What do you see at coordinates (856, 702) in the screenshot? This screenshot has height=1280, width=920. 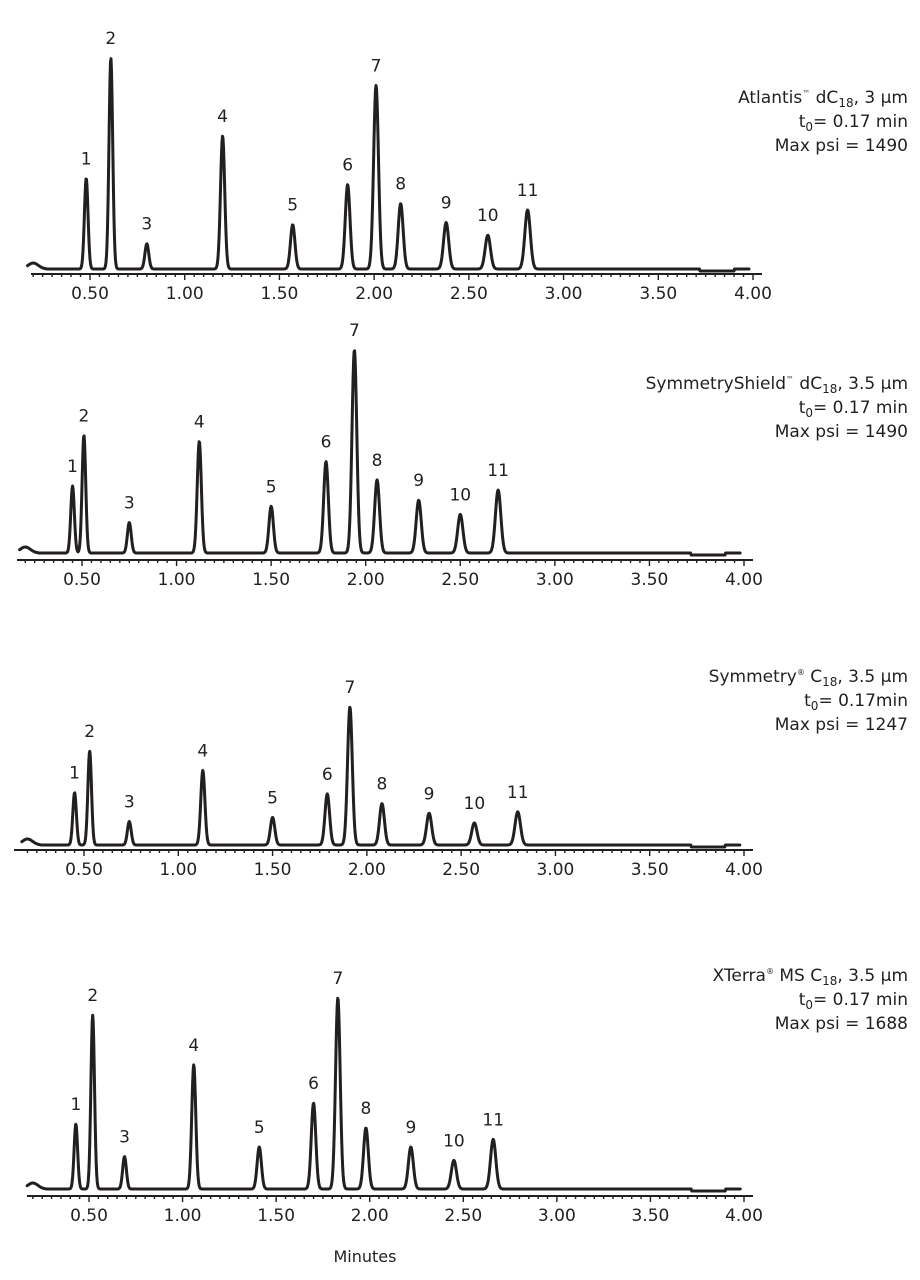 I see `t0-value: t0= 0.17min` at bounding box center [856, 702].